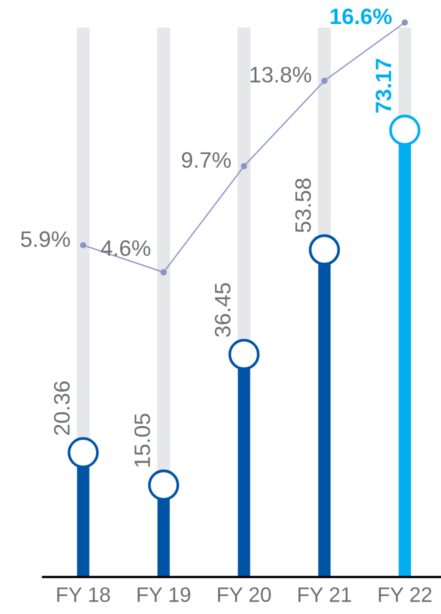 The height and width of the screenshot is (614, 441). I want to click on x-tick-label: FY 18, so click(83, 594).